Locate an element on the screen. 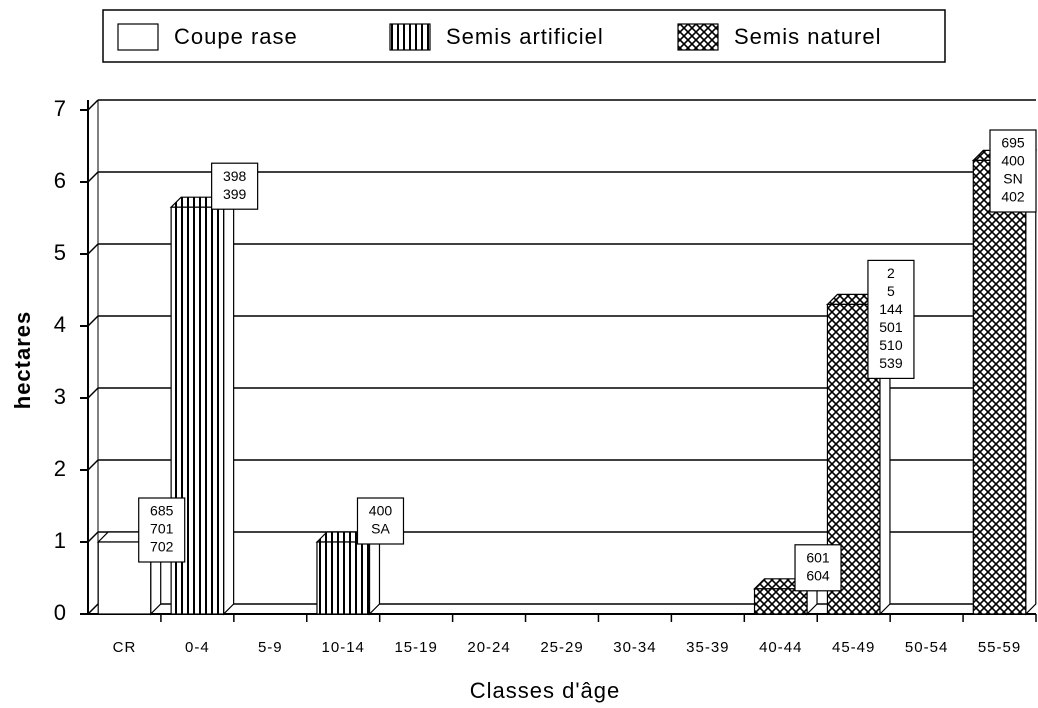 The image size is (1038, 708). legend-label: Semis artificiel is located at coordinates (525, 36).